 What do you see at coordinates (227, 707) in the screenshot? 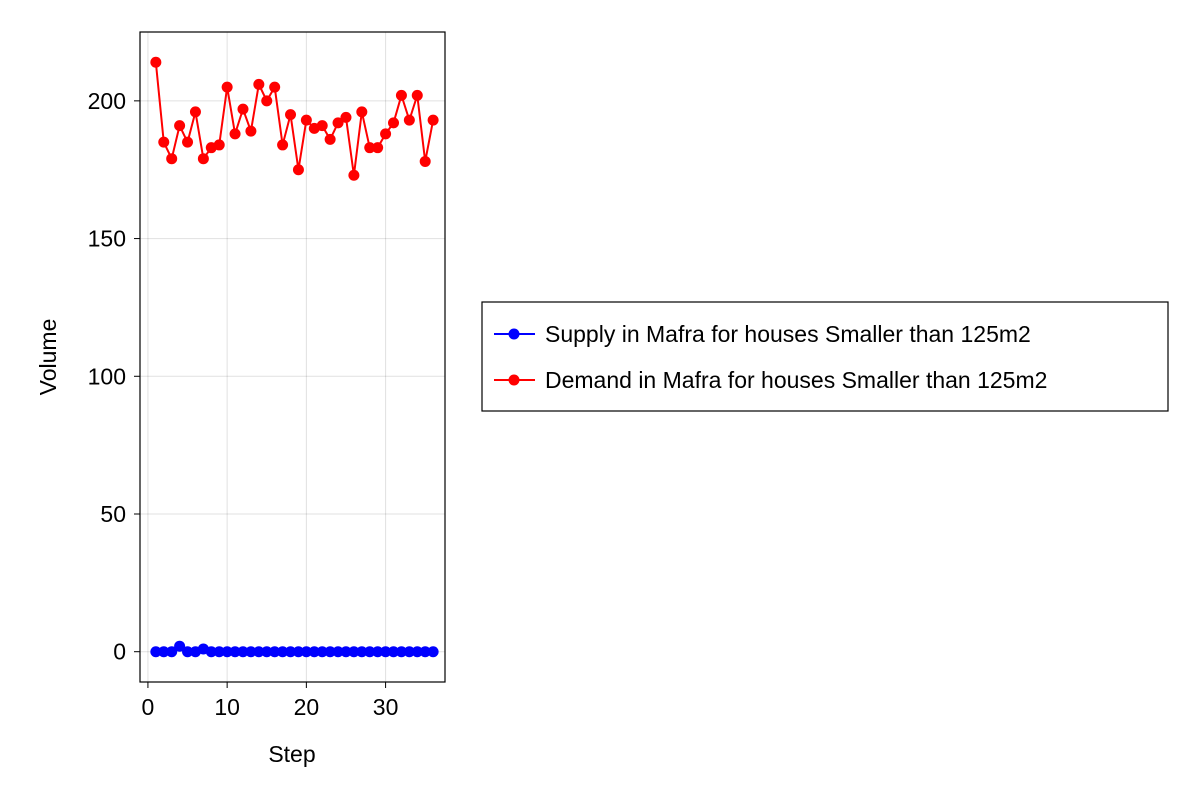
I see `x-tick-label: 10` at bounding box center [227, 707].